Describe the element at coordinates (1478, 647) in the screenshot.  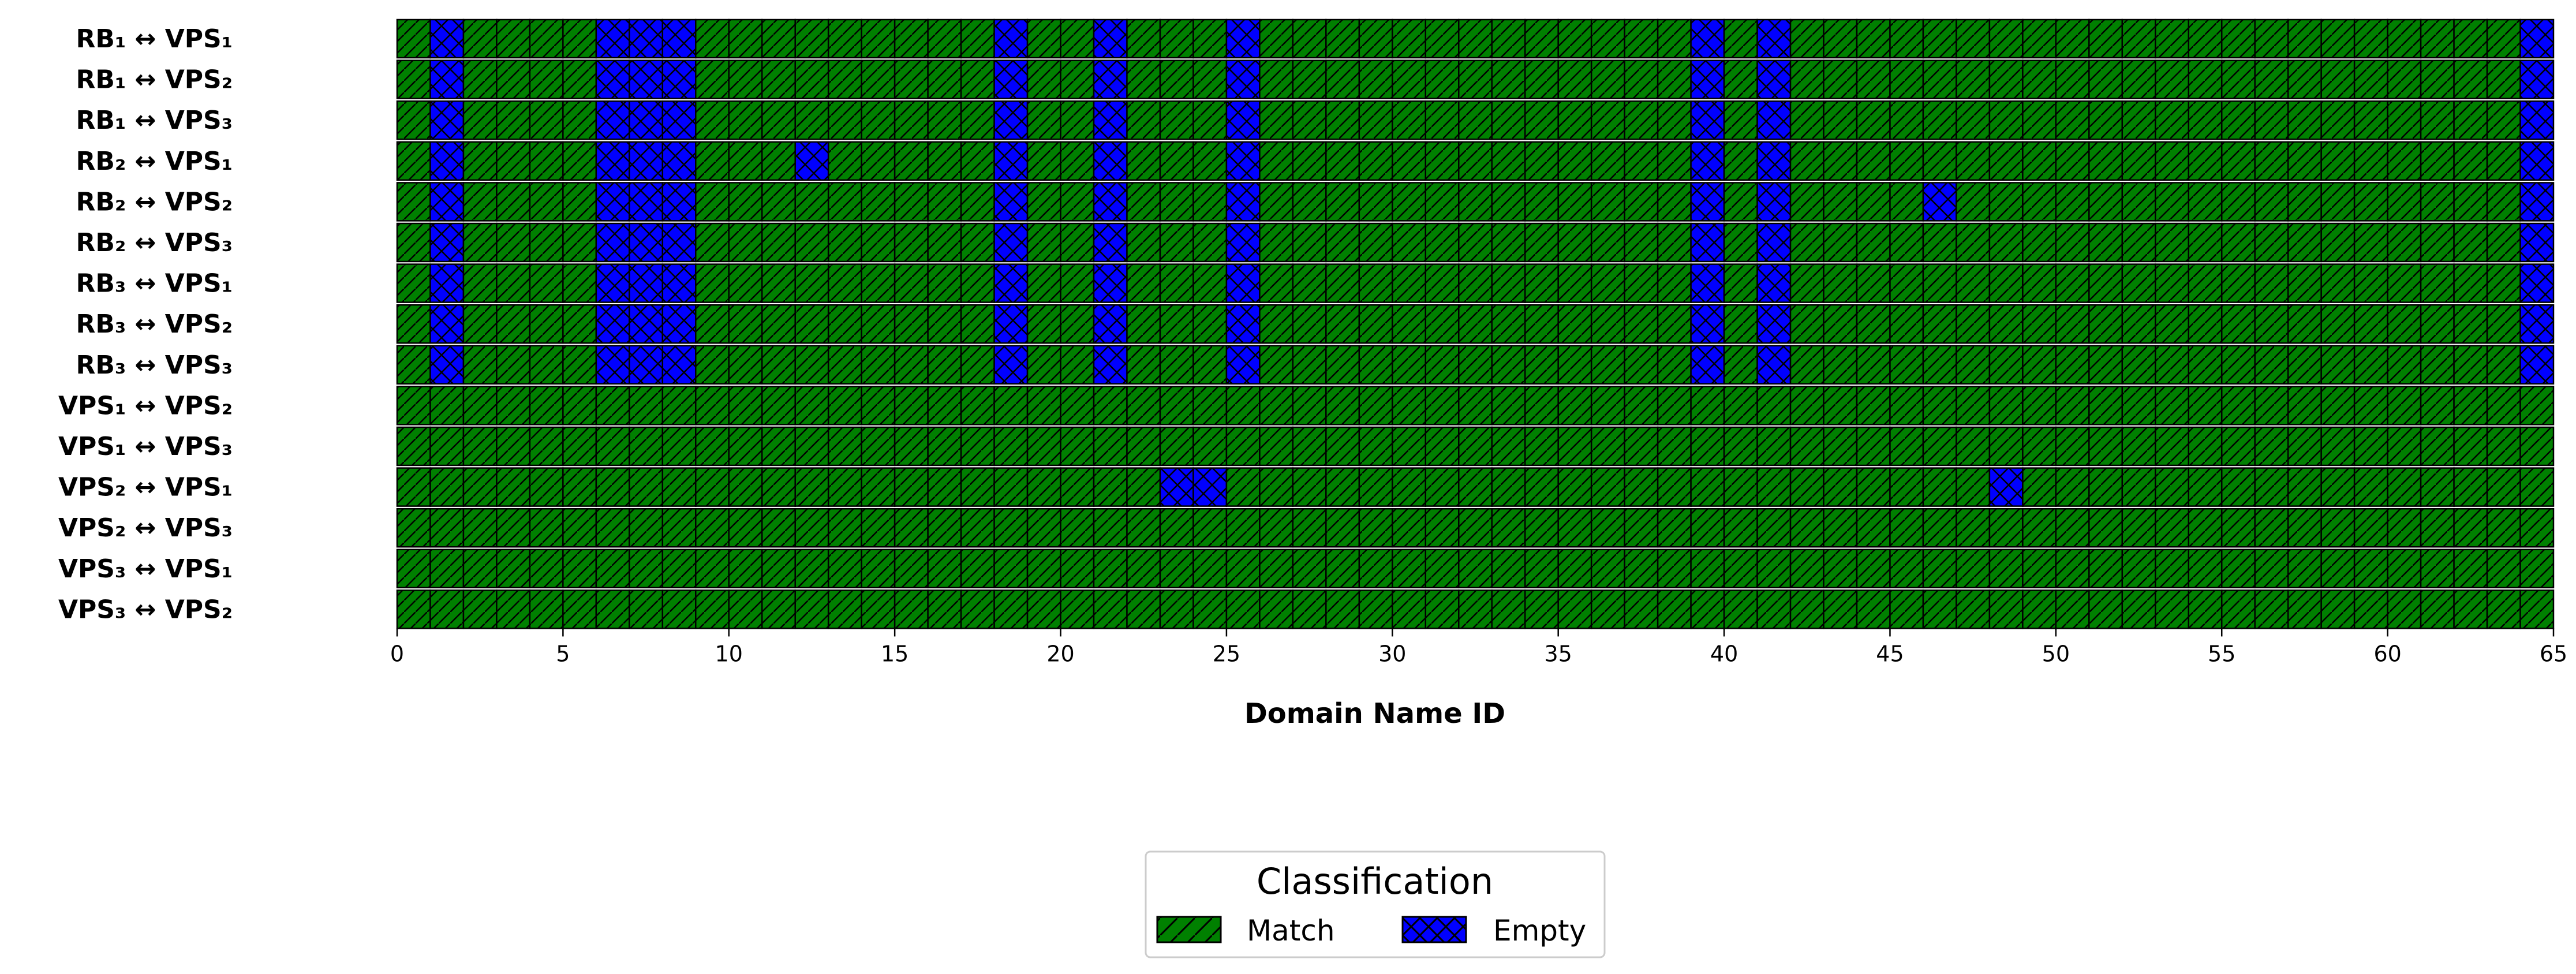
I see `x-axis: 0 5 10 15 20 25 30 35 40 45 50 55 60 65` at that location.